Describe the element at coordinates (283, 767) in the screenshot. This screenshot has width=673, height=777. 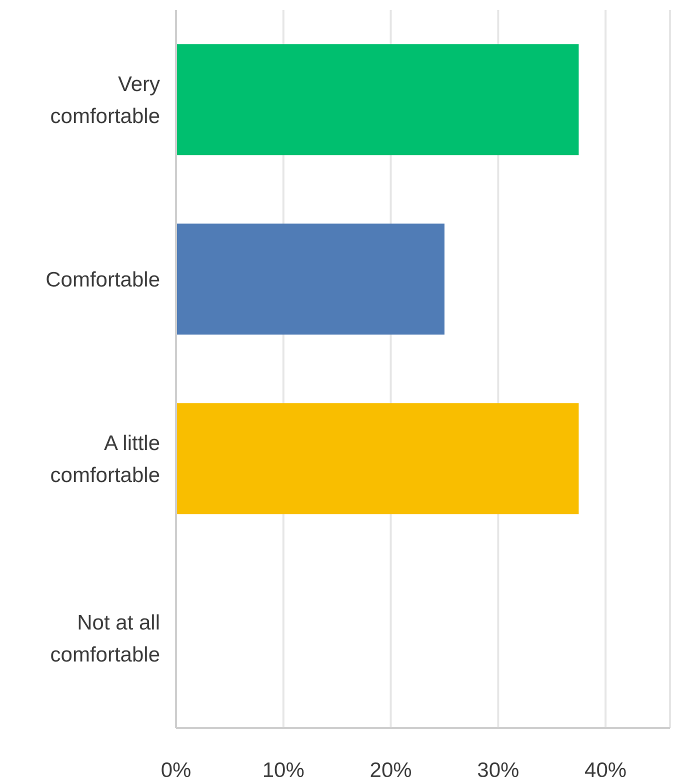
I see `x-tick-label: 10%` at that location.